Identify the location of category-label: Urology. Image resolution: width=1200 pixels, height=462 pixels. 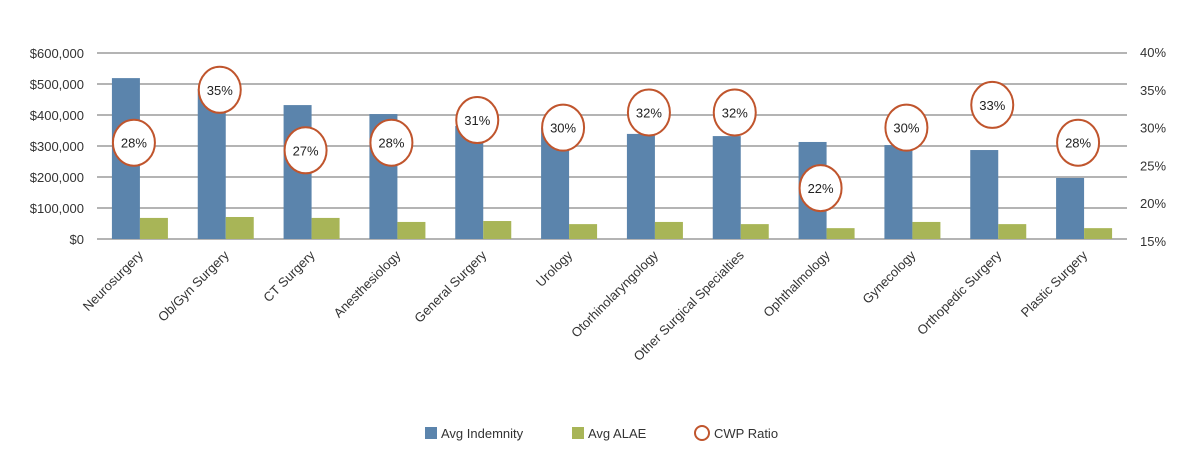
(554, 268).